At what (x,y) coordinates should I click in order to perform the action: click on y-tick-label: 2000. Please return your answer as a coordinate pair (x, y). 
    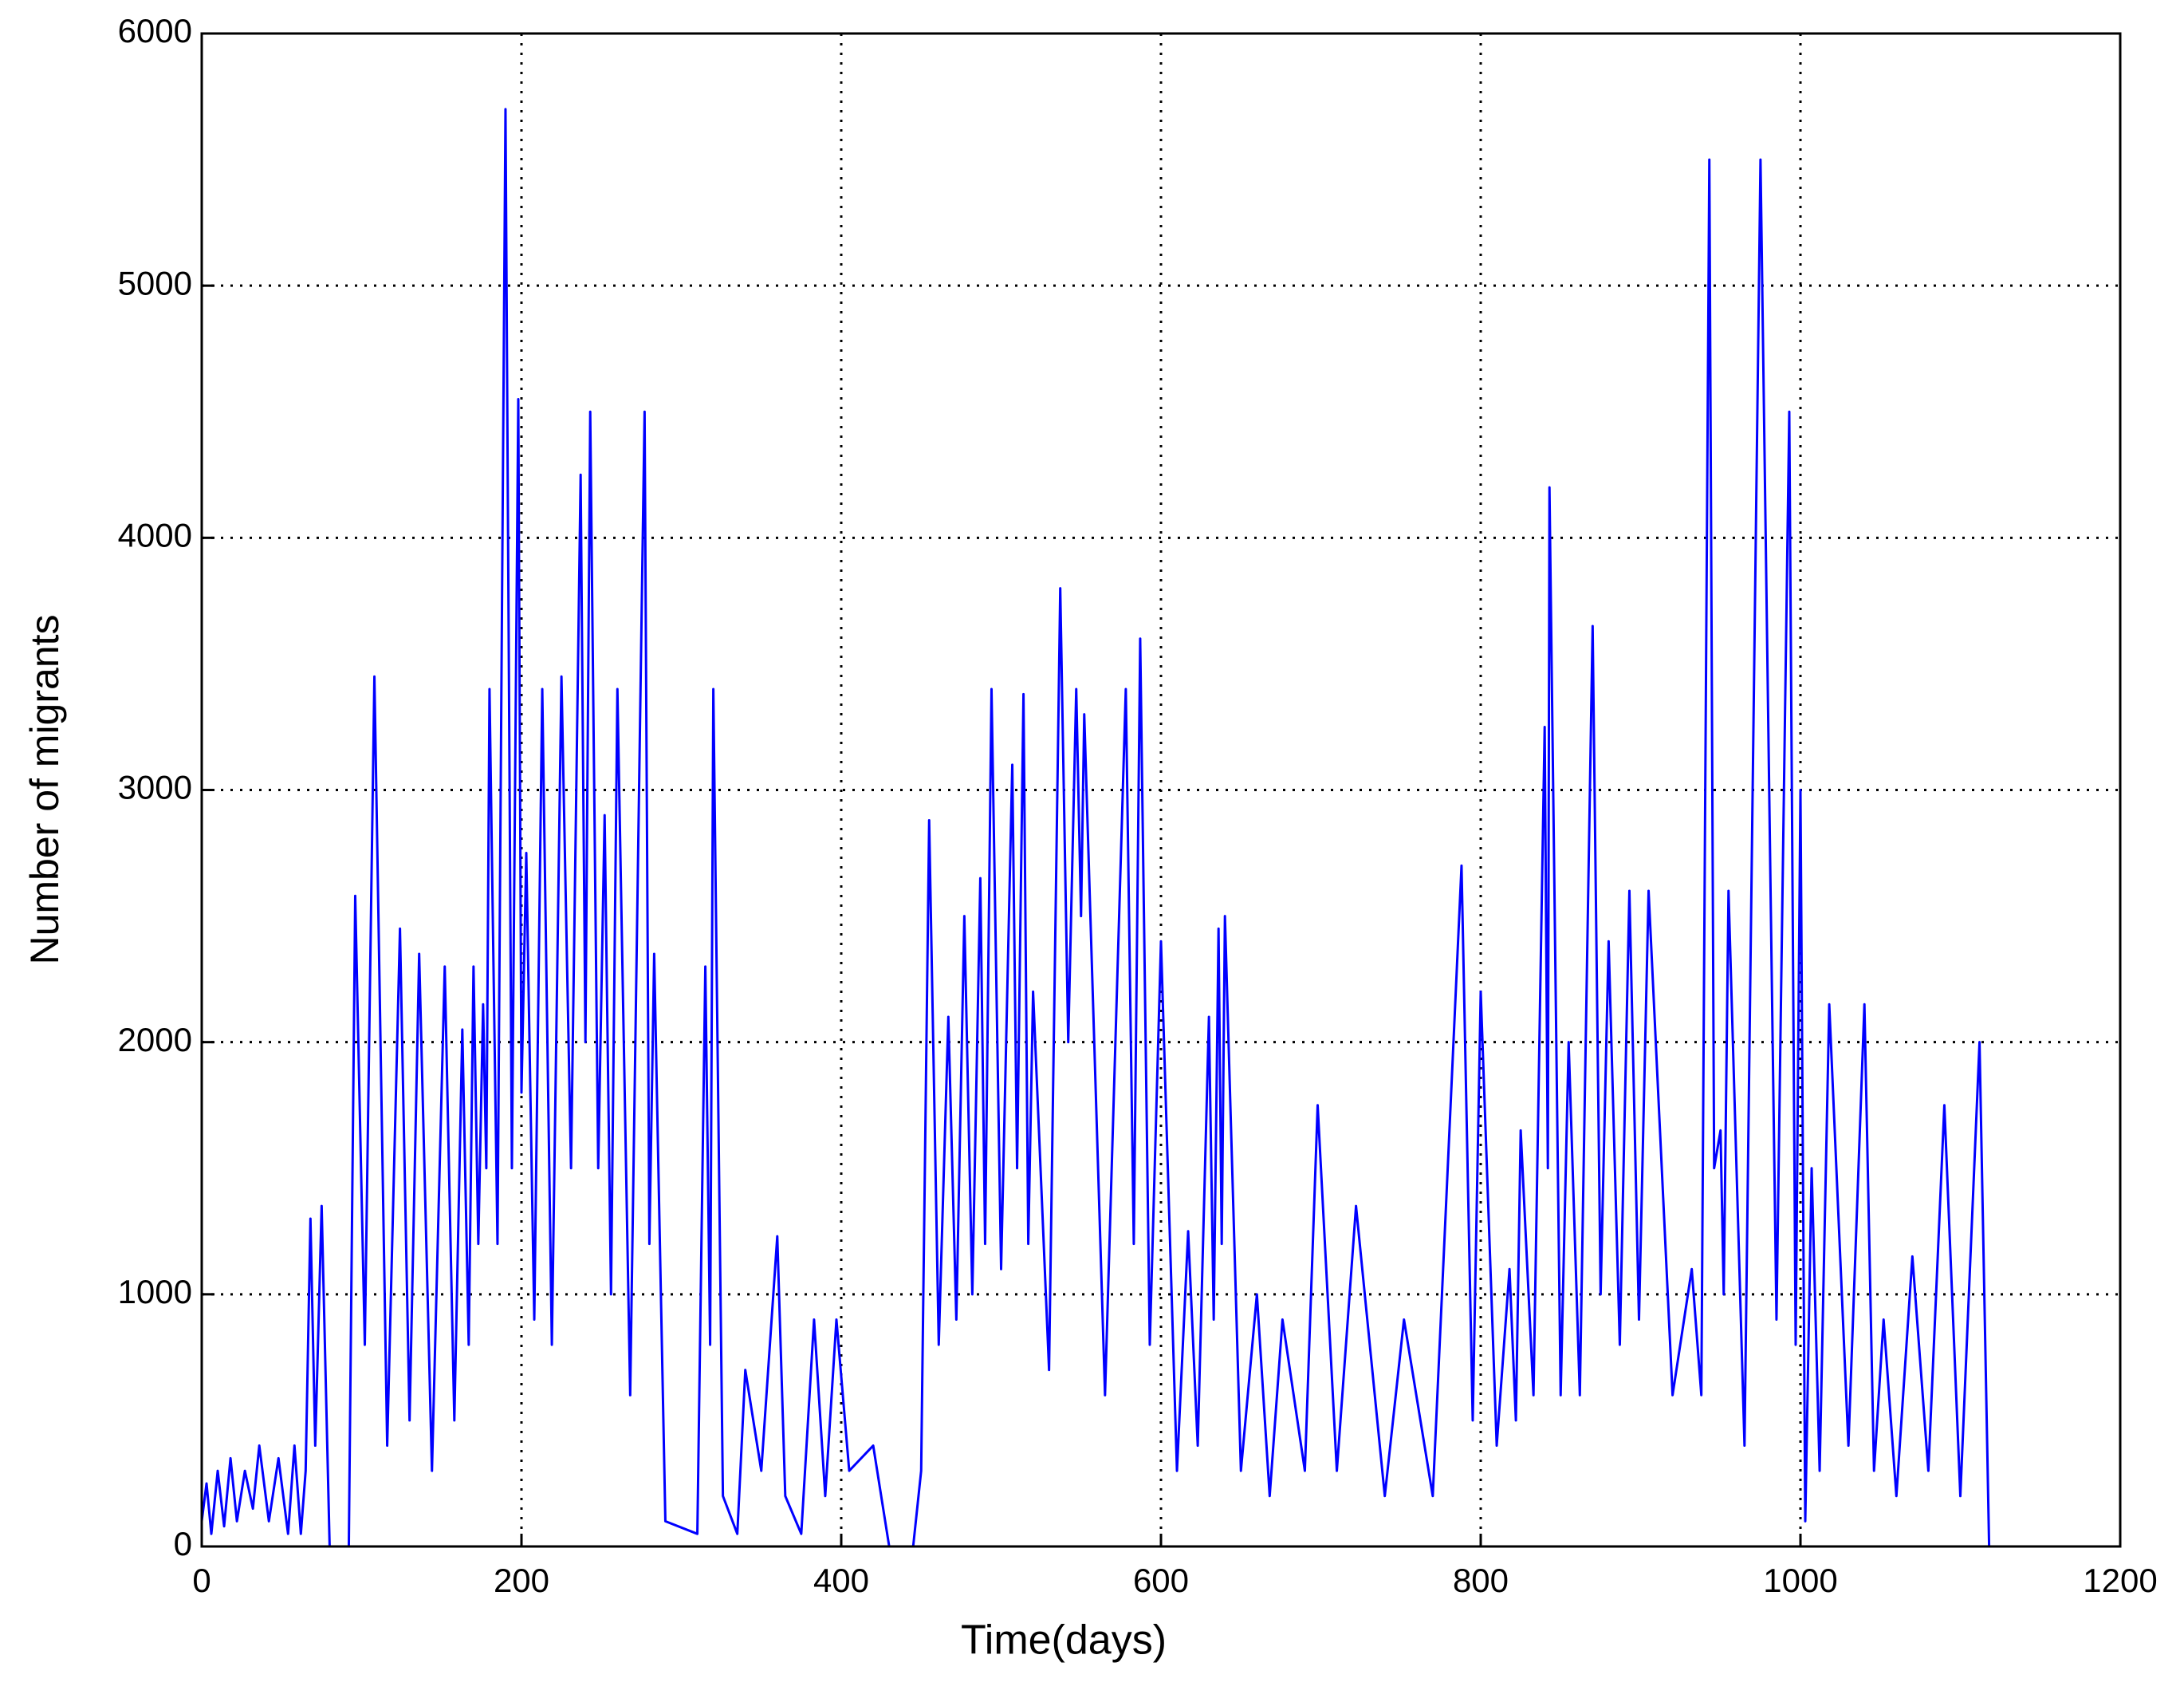
    Looking at the image, I should click on (155, 1039).